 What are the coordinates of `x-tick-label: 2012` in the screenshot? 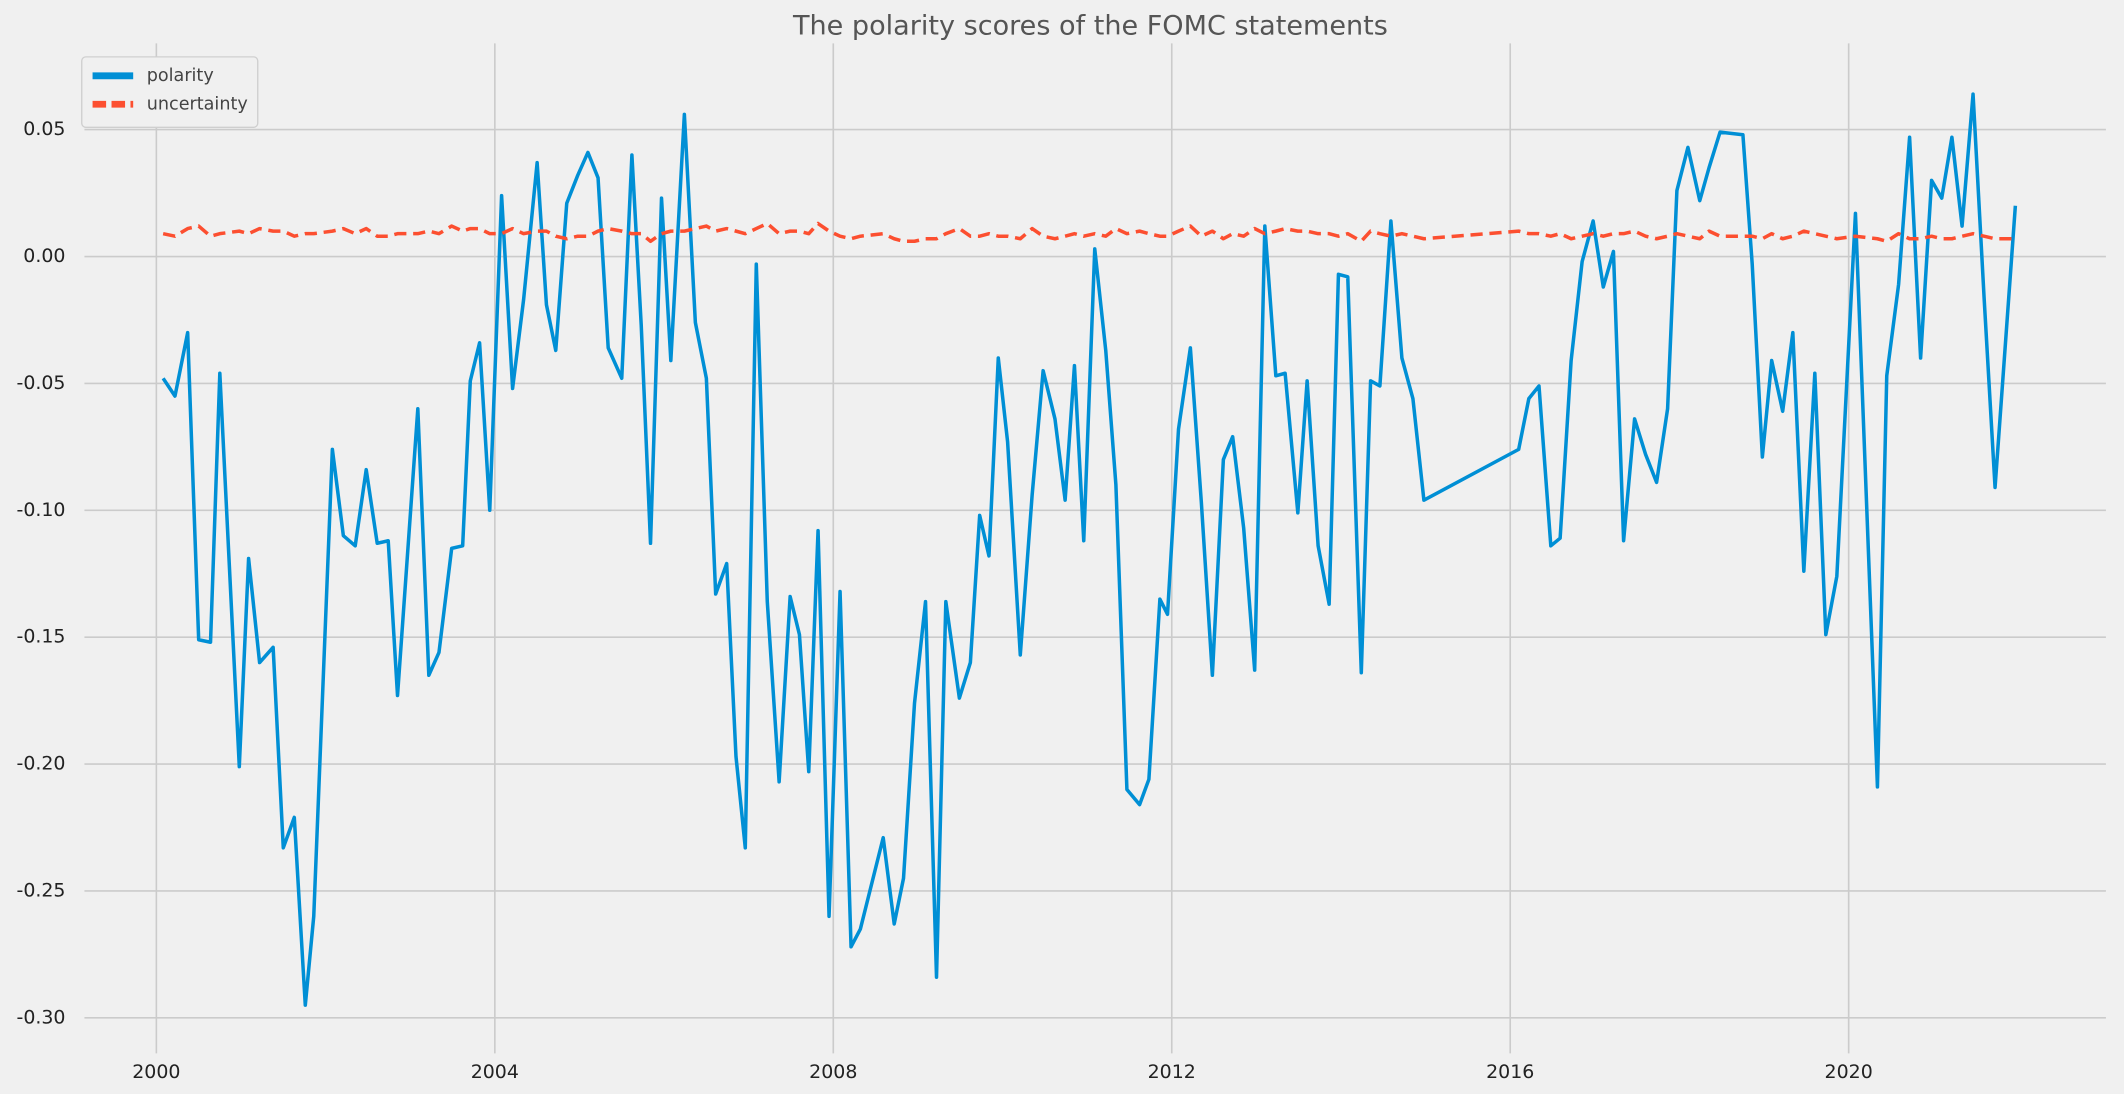 It's located at (1172, 1072).